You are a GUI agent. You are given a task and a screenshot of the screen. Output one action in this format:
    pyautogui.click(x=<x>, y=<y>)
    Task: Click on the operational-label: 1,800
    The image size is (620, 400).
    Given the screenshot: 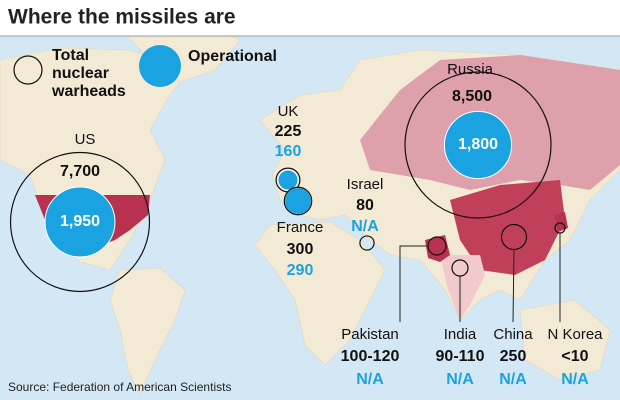 What is the action you would take?
    pyautogui.click(x=478, y=144)
    